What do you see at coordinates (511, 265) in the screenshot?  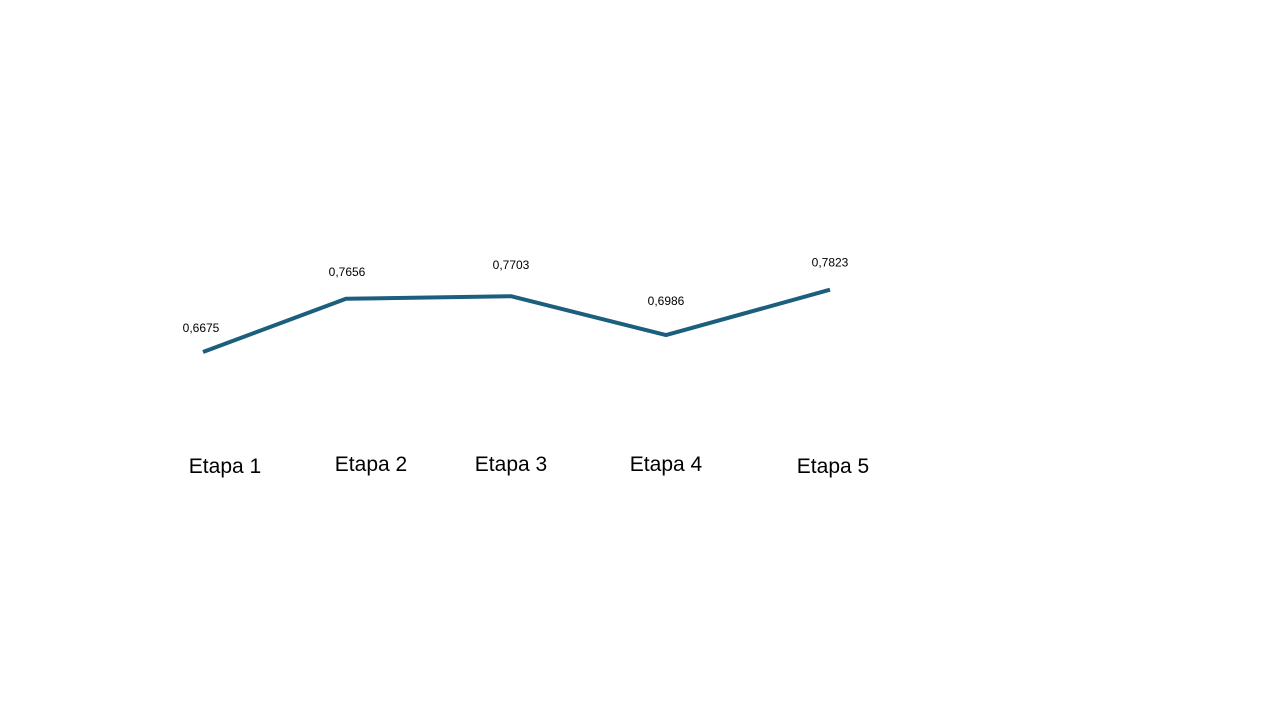 I see `data-label-3: 0,7703` at bounding box center [511, 265].